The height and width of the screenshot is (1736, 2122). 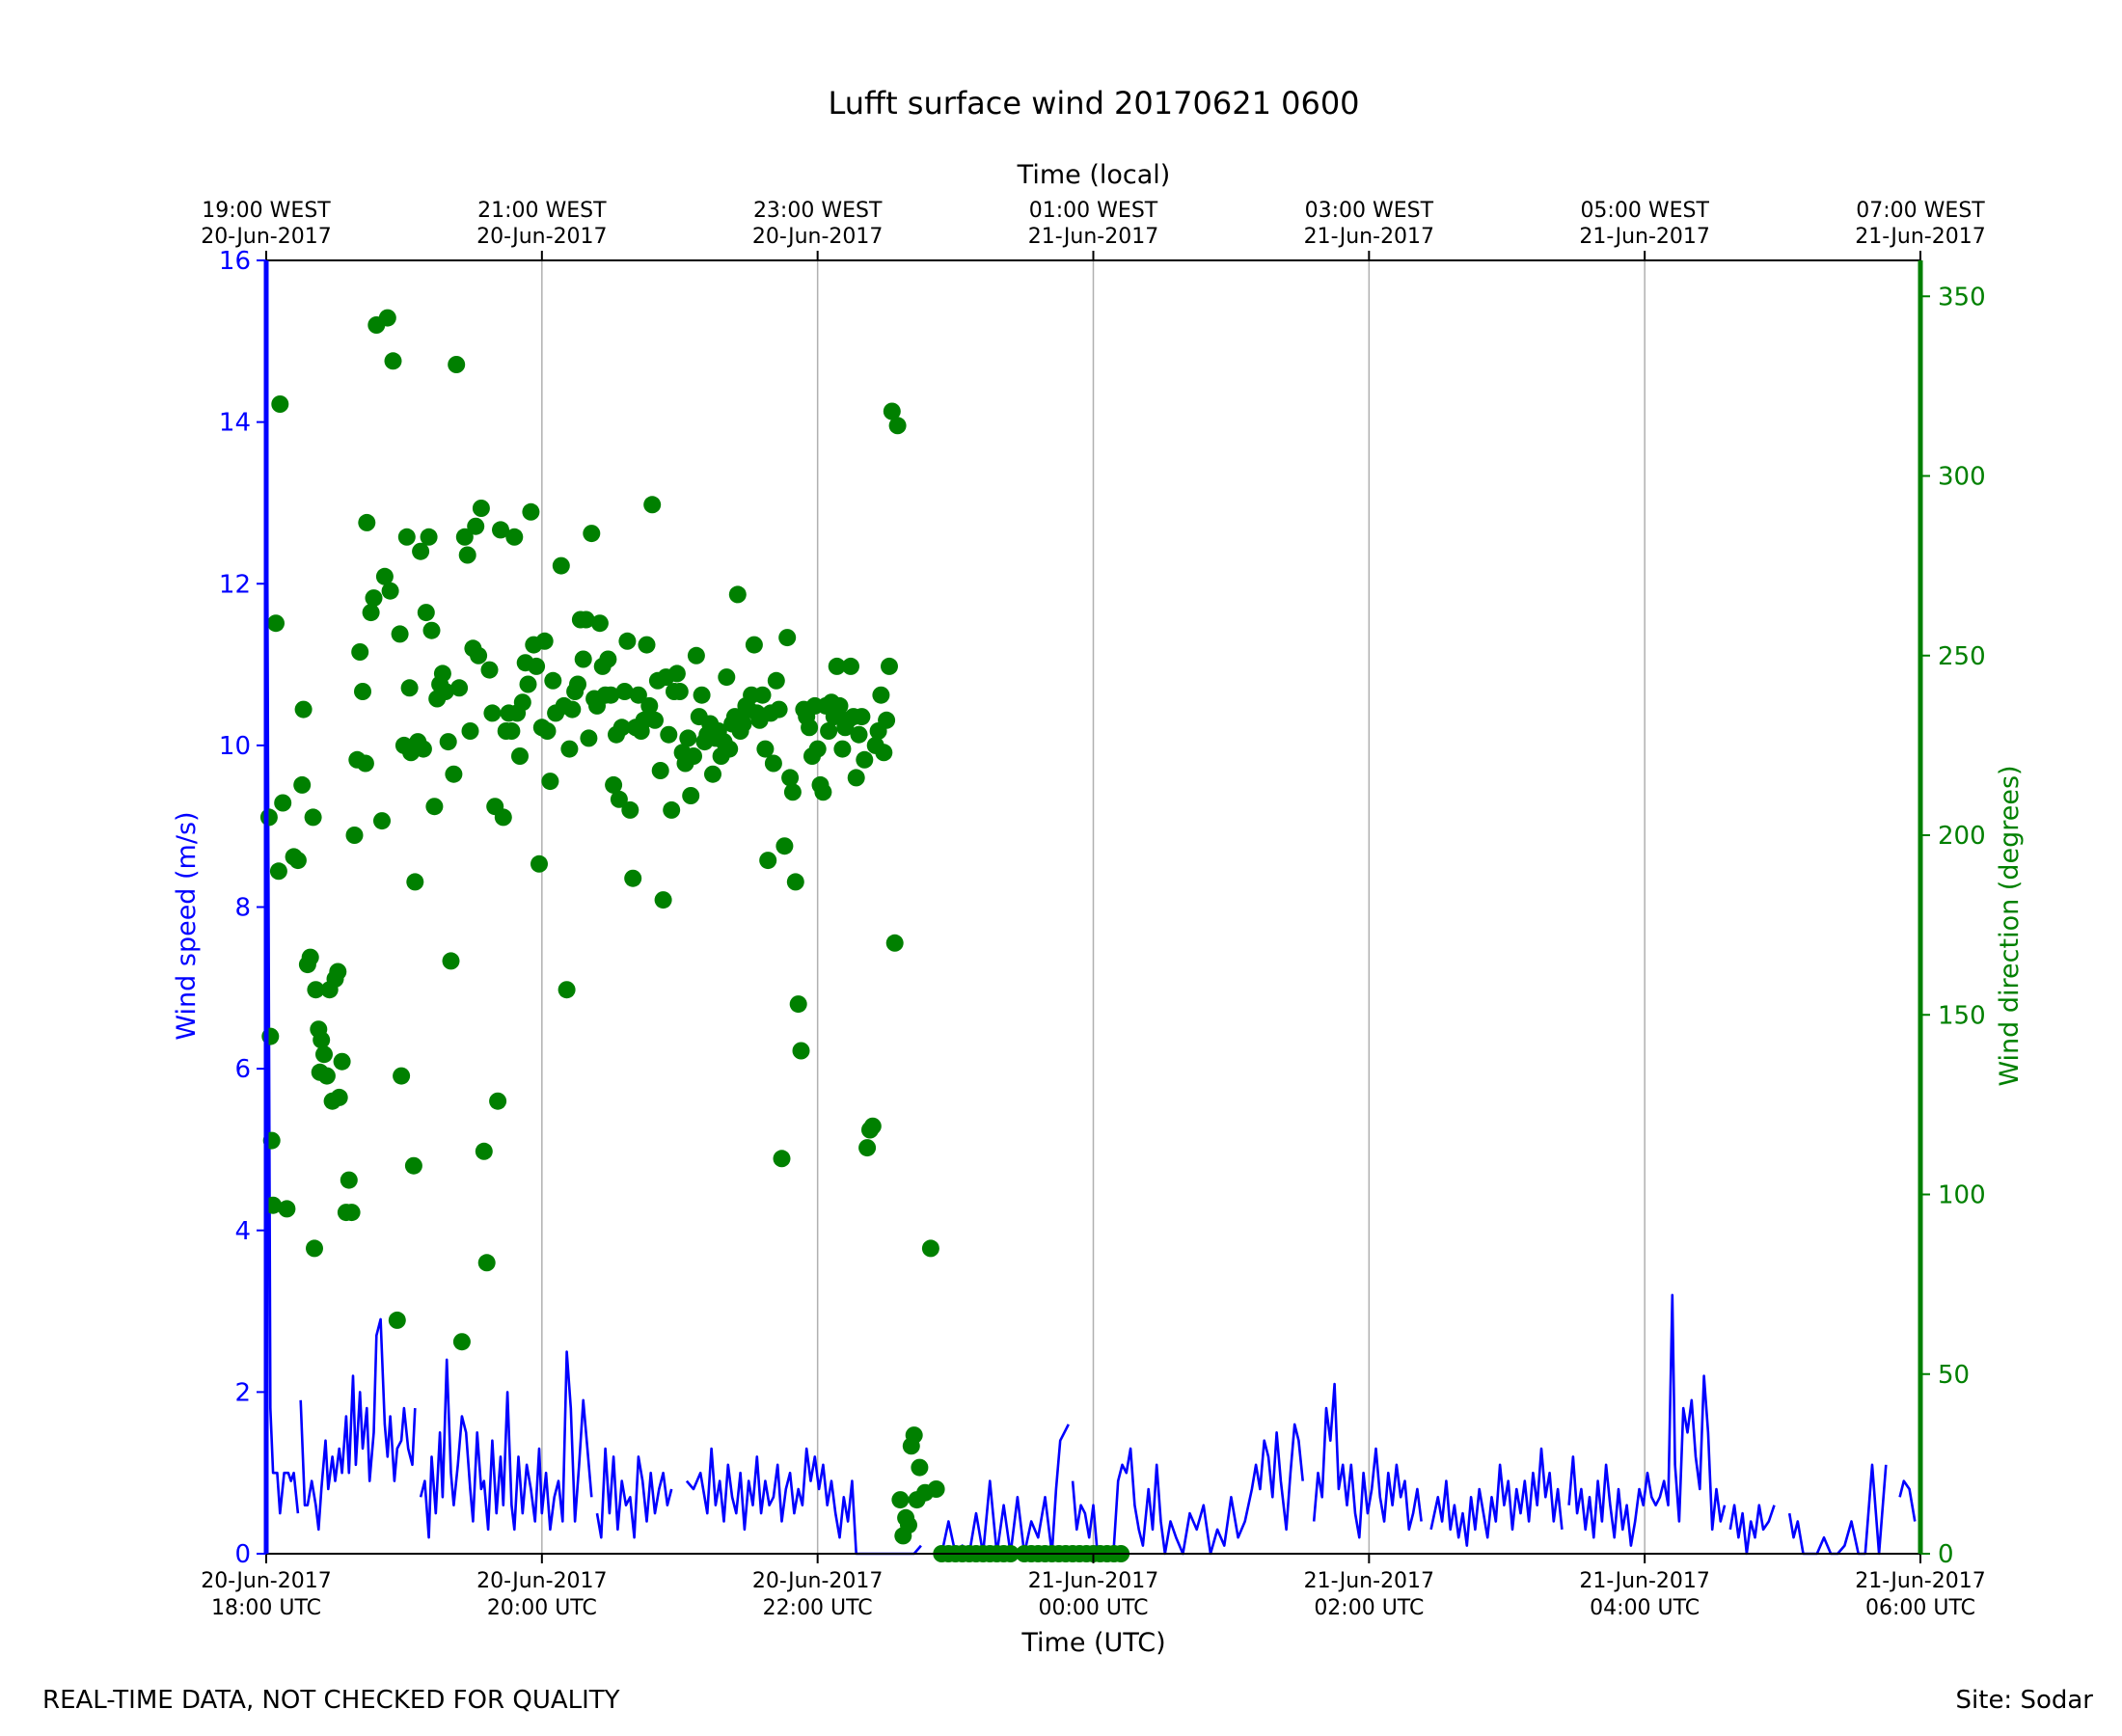 I want to click on x-tick-label-time: 18:00 UTC, so click(x=266, y=1608).